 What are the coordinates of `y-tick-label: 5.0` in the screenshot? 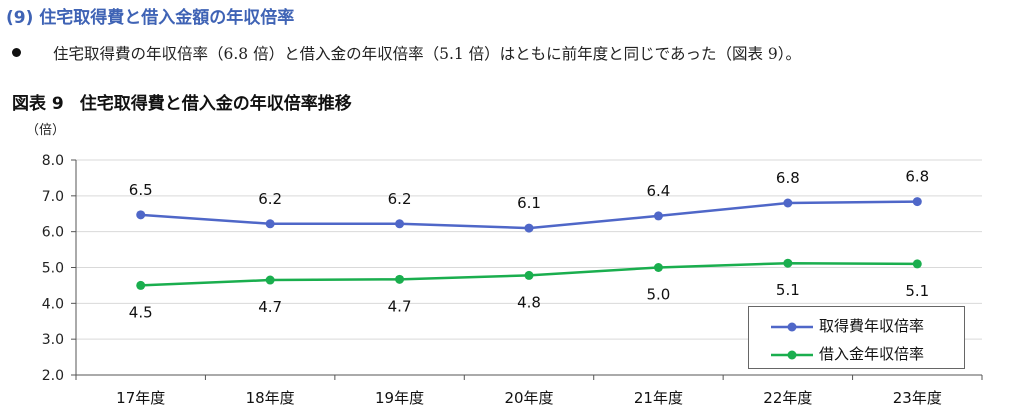 It's located at (53, 269).